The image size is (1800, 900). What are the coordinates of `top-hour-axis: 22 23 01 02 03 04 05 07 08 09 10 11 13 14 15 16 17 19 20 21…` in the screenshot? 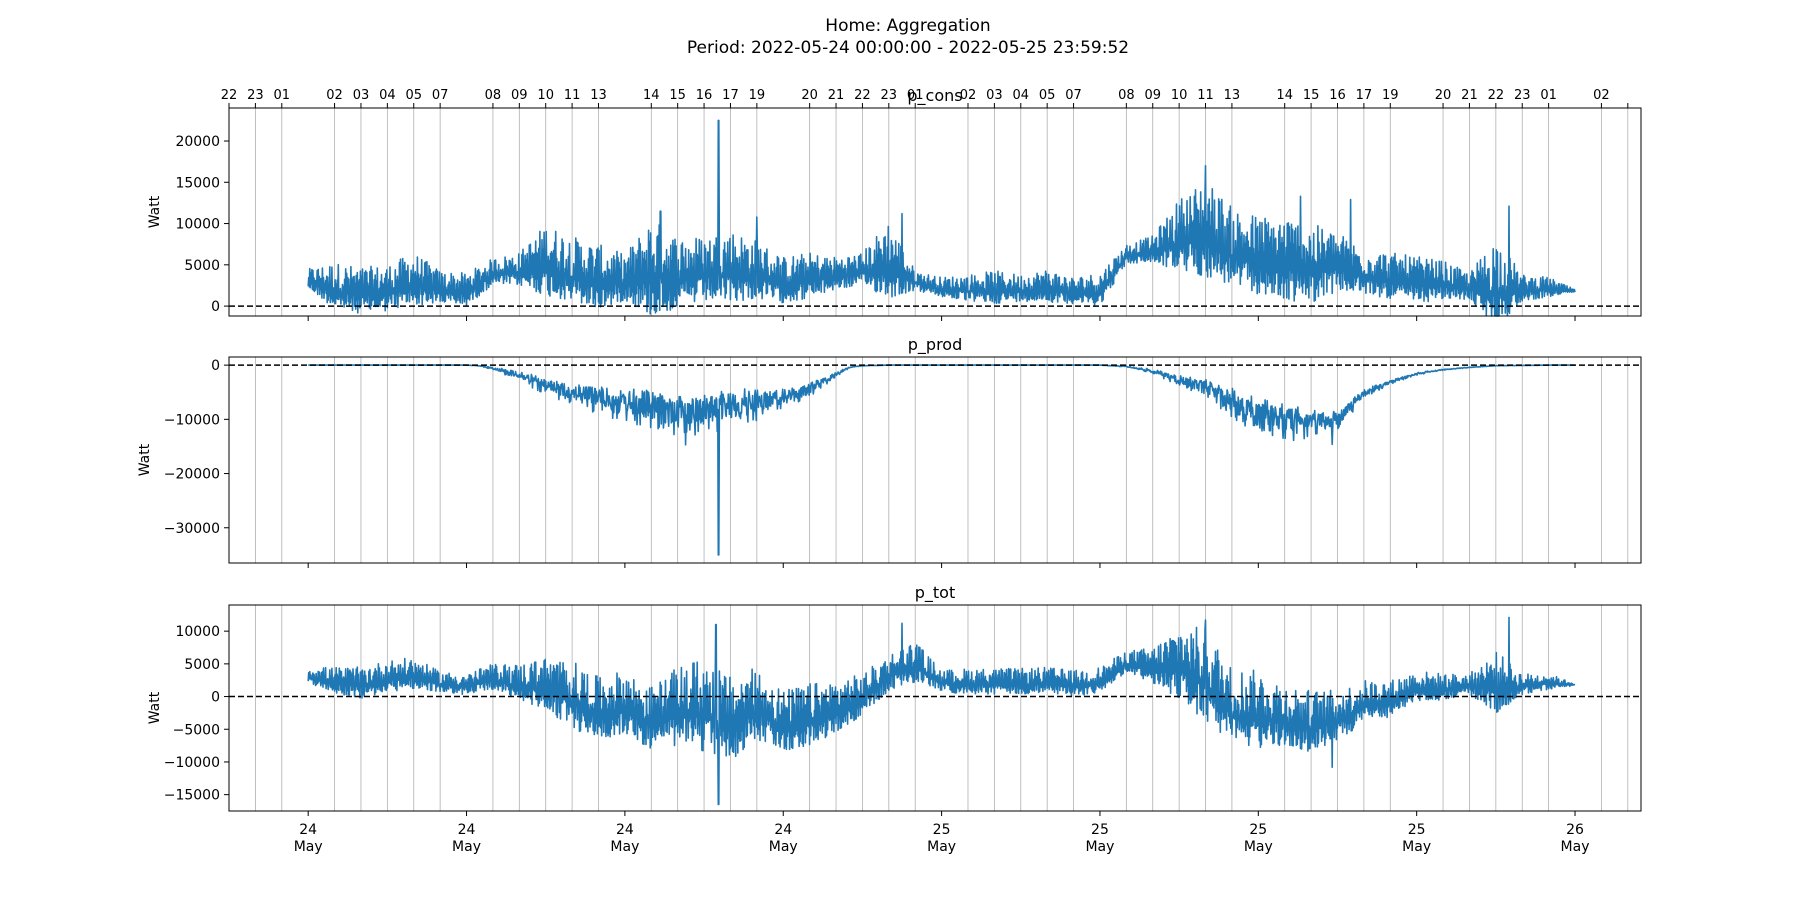 It's located at (925, 98).